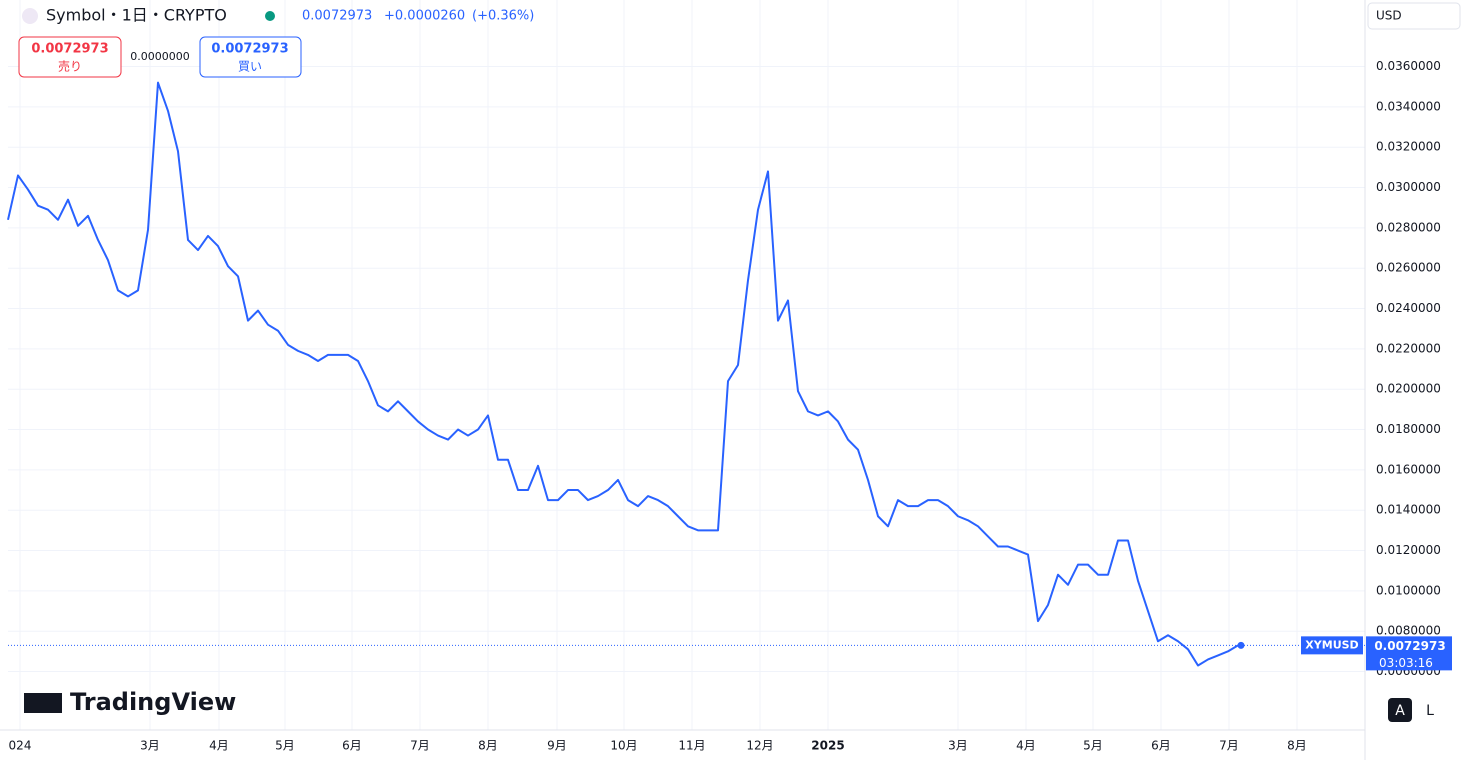  Describe the element at coordinates (30, 16) in the screenshot. I see `symbol-icon` at that location.